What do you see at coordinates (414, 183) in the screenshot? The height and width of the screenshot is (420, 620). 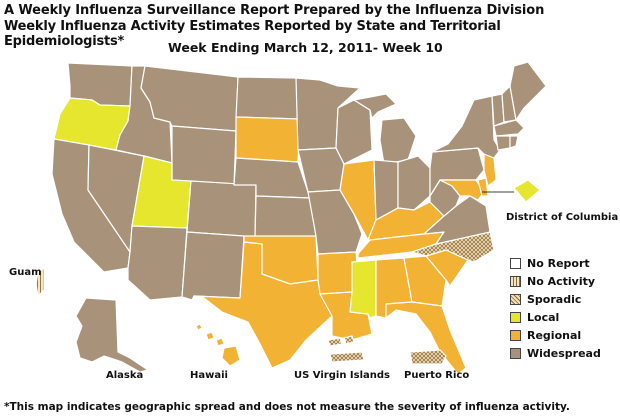 I see `state-OH` at bounding box center [414, 183].